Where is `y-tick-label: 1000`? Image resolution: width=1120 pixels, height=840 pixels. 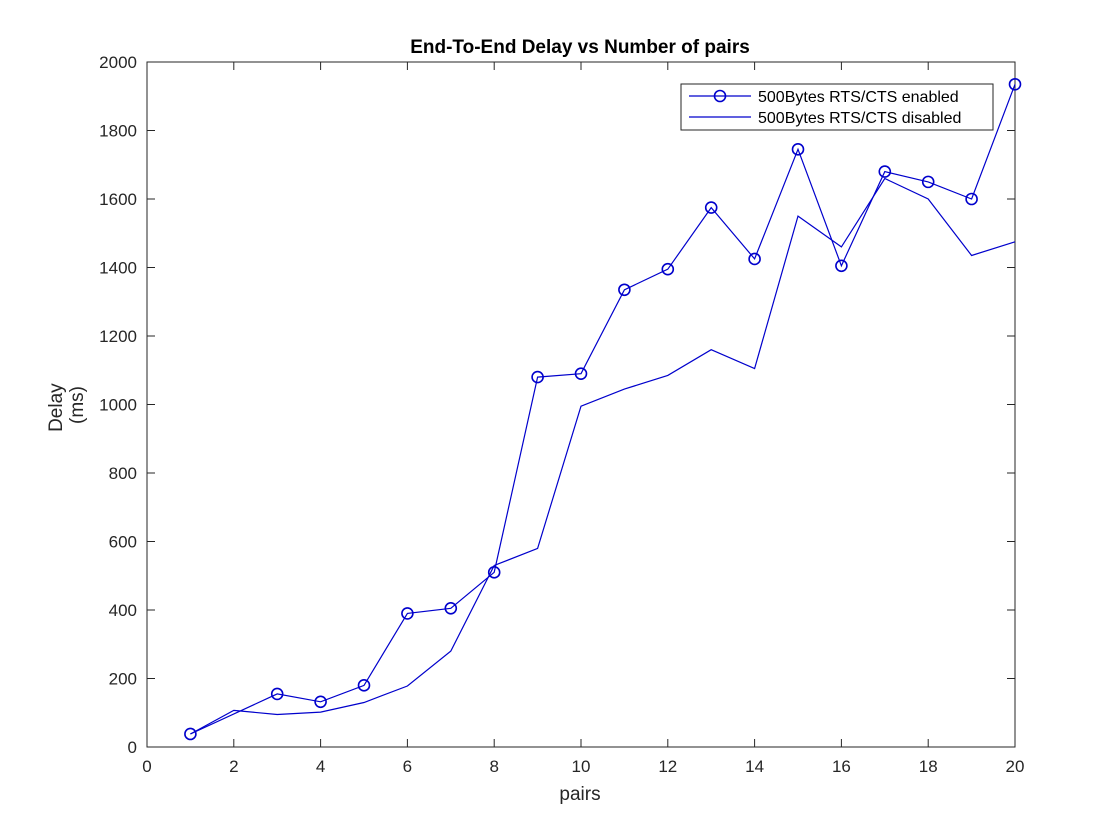
y-tick-label: 1000 is located at coordinates (118, 405).